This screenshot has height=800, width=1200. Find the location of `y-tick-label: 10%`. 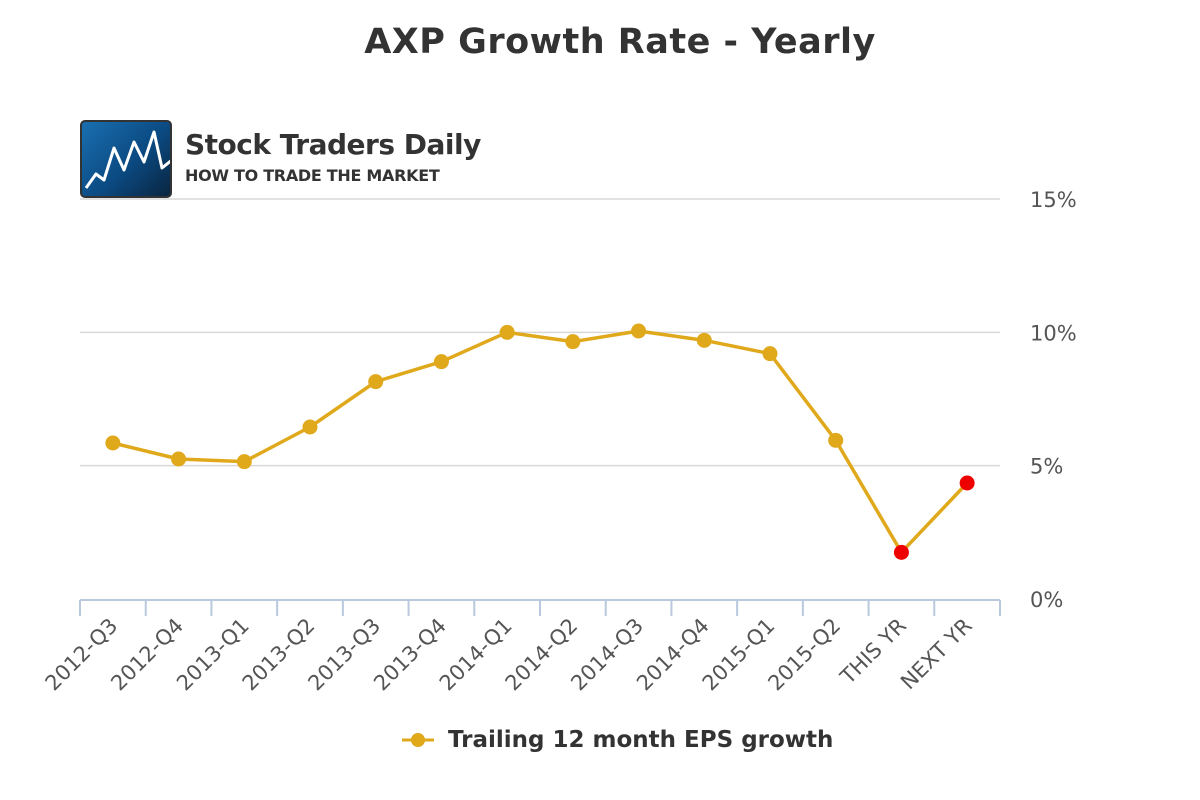

y-tick-label: 10% is located at coordinates (1053, 333).